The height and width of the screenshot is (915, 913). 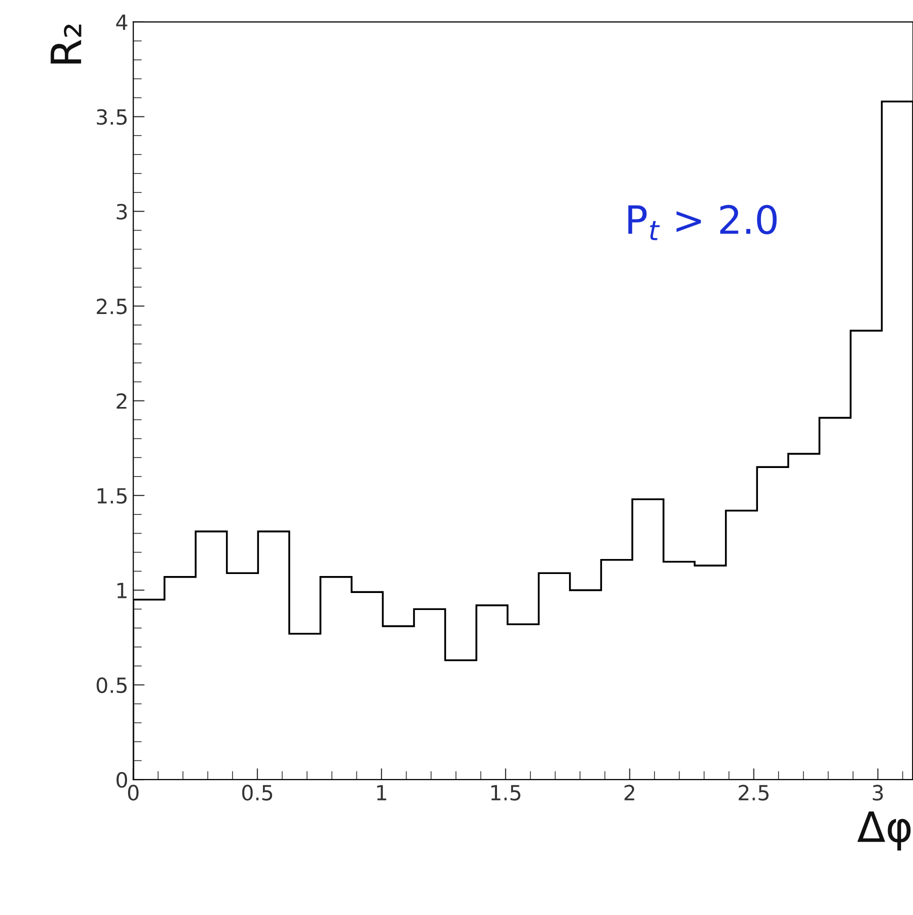 I want to click on y-tick-label: 2, so click(x=121, y=401).